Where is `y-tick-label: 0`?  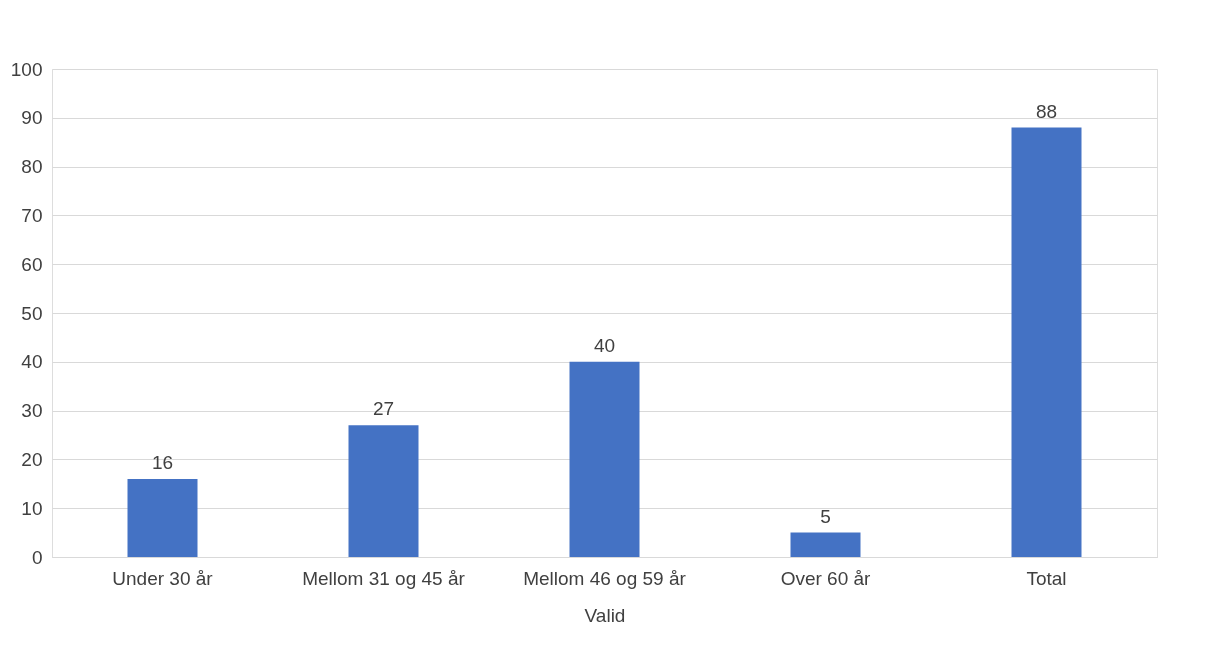 y-tick-label: 0 is located at coordinates (37, 557).